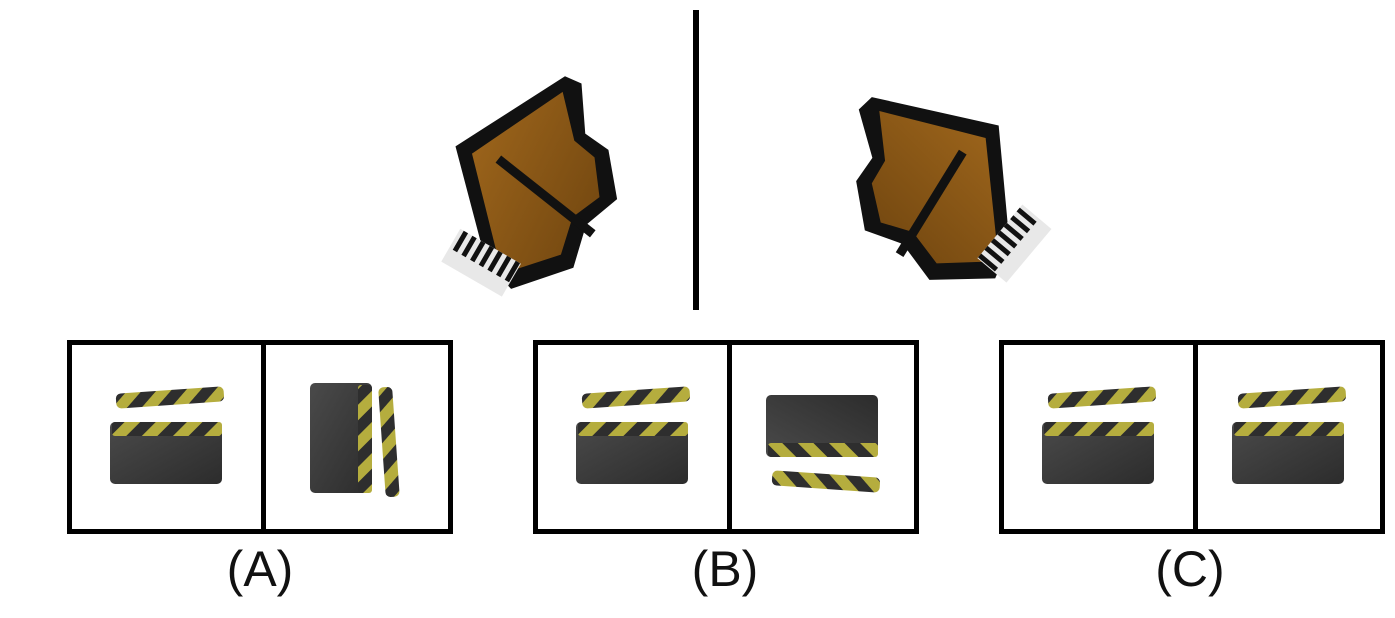  Describe the element at coordinates (726, 437) in the screenshot. I see `option-b-panel` at that location.